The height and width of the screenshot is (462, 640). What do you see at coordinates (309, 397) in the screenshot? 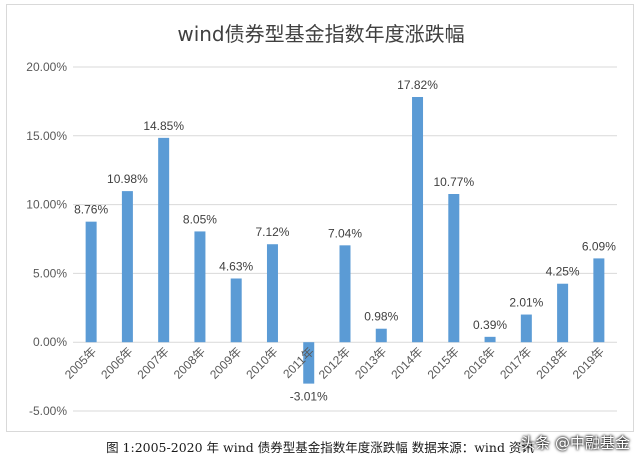
I see `data-label: -3.01%` at bounding box center [309, 397].